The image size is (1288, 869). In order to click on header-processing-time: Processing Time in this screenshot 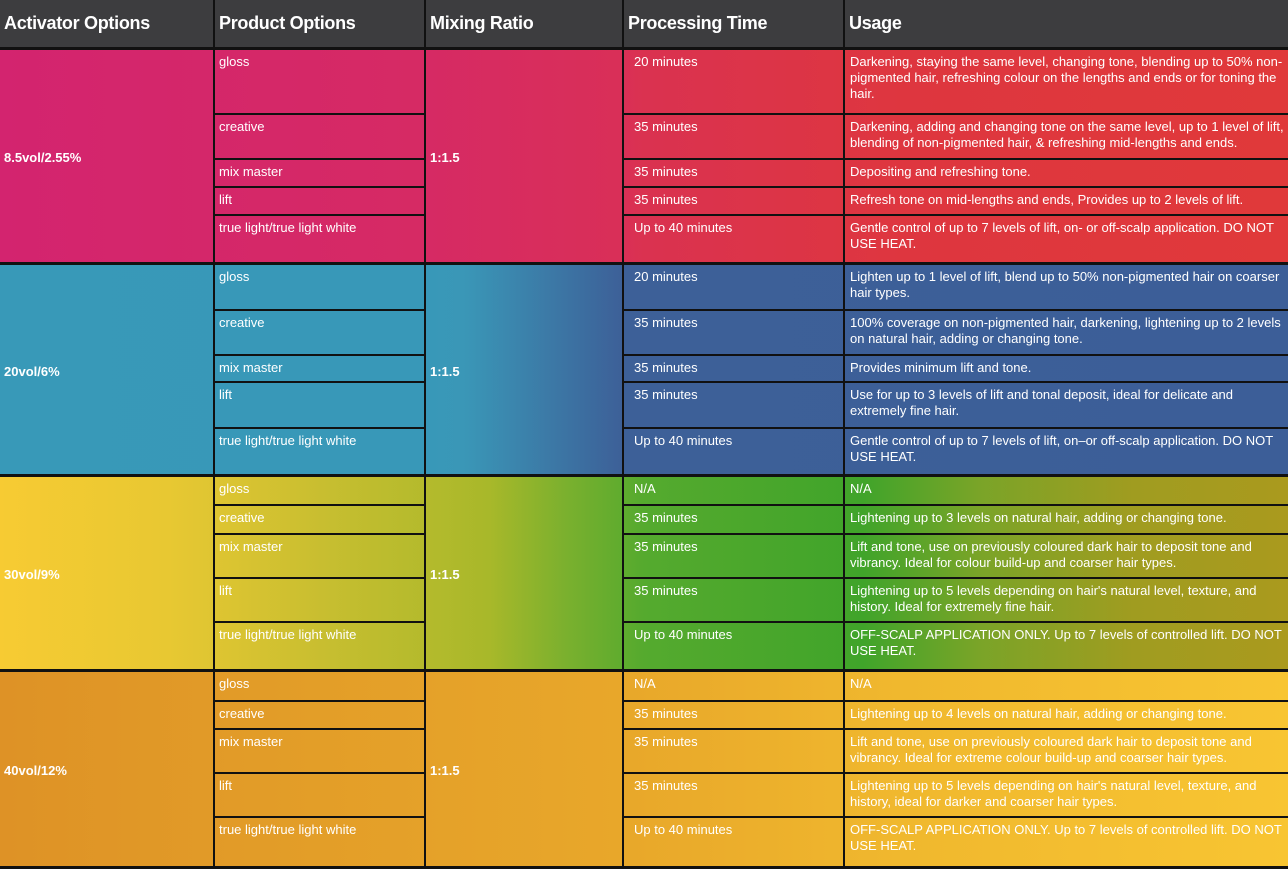, I will do `click(734, 23)`.